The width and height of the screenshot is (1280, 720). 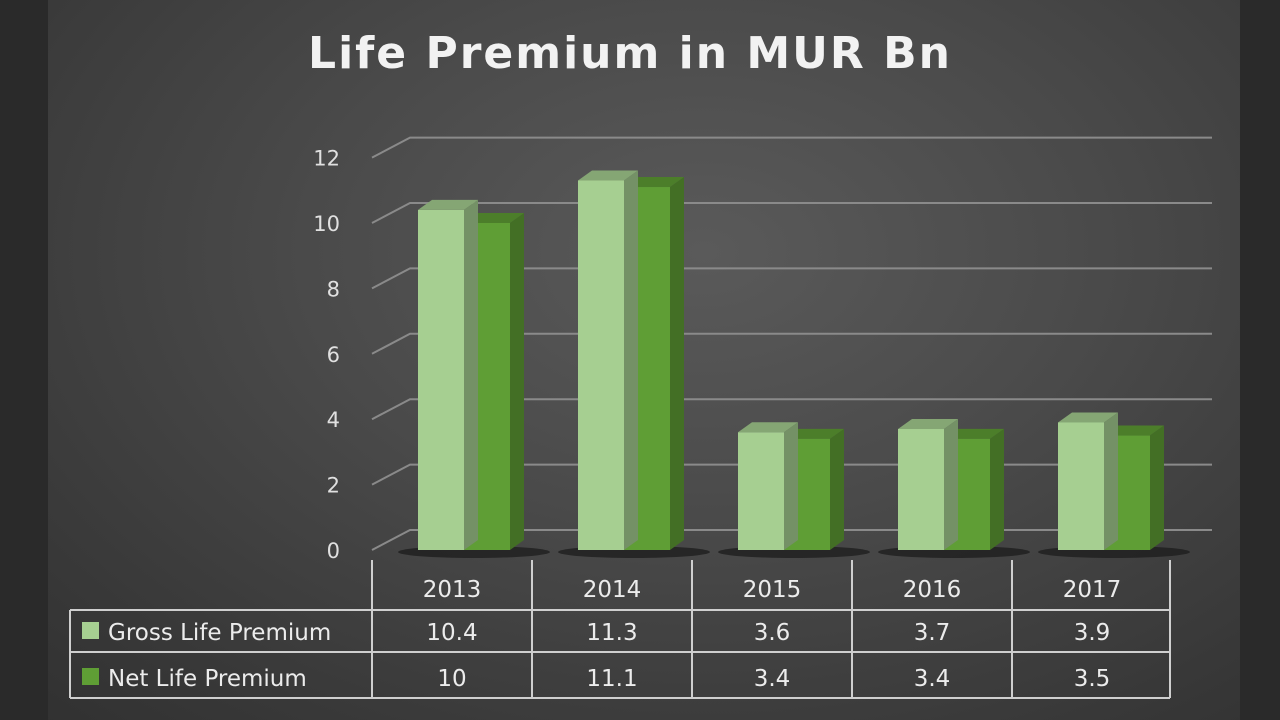 What do you see at coordinates (601, 365) in the screenshot?
I see `bar-gross-life-premium-2014` at bounding box center [601, 365].